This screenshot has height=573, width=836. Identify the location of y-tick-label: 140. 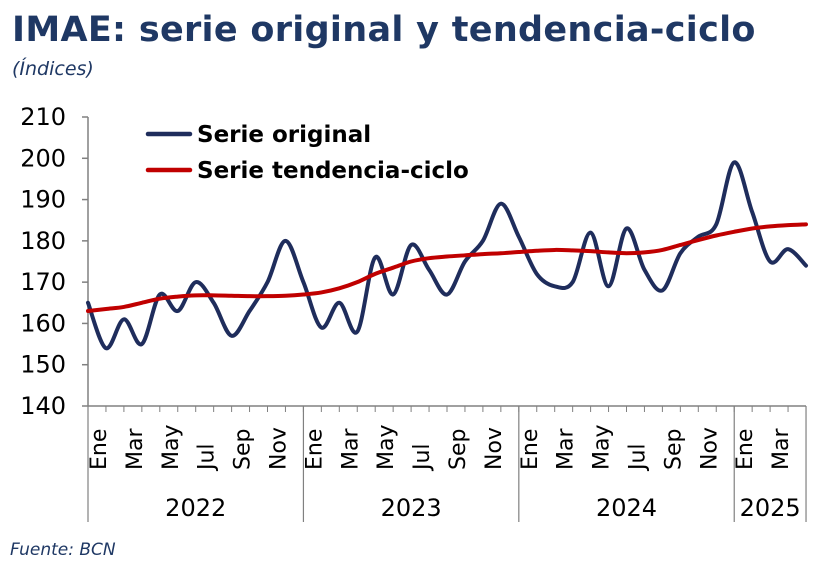
(43, 406).